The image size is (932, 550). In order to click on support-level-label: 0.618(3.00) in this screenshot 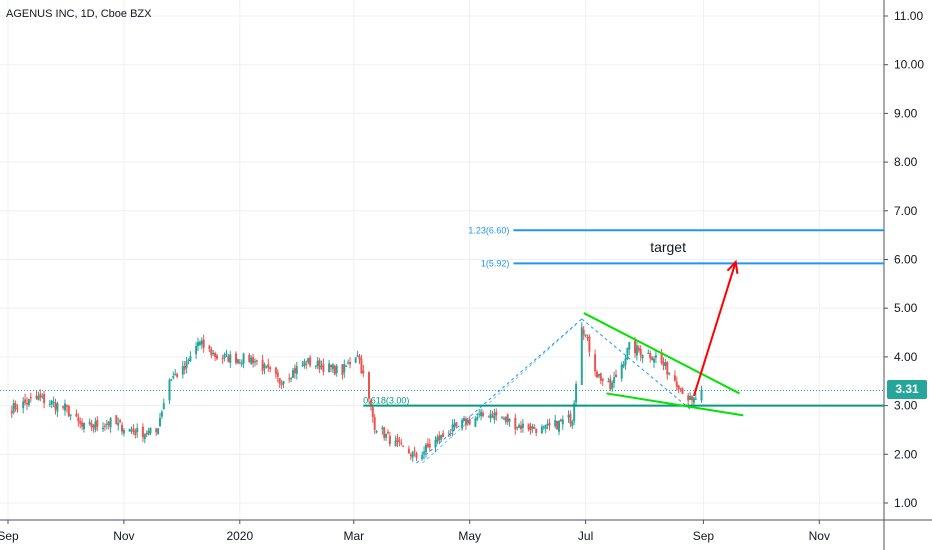, I will do `click(386, 401)`.